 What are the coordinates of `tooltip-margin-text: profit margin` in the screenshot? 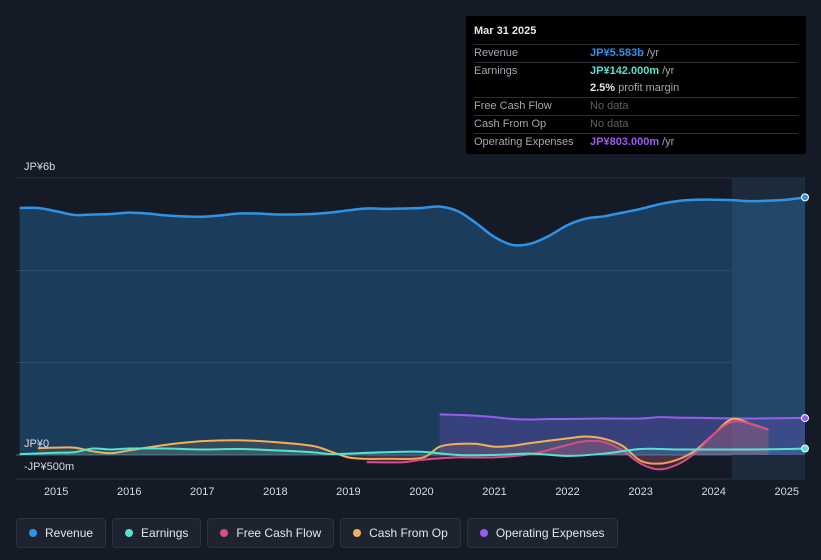 It's located at (649, 88).